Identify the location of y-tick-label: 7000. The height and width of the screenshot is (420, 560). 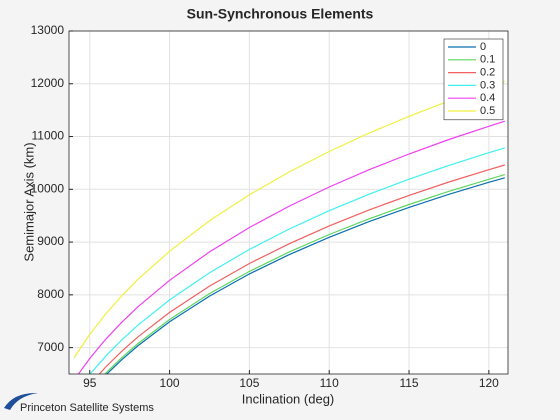
(50, 347).